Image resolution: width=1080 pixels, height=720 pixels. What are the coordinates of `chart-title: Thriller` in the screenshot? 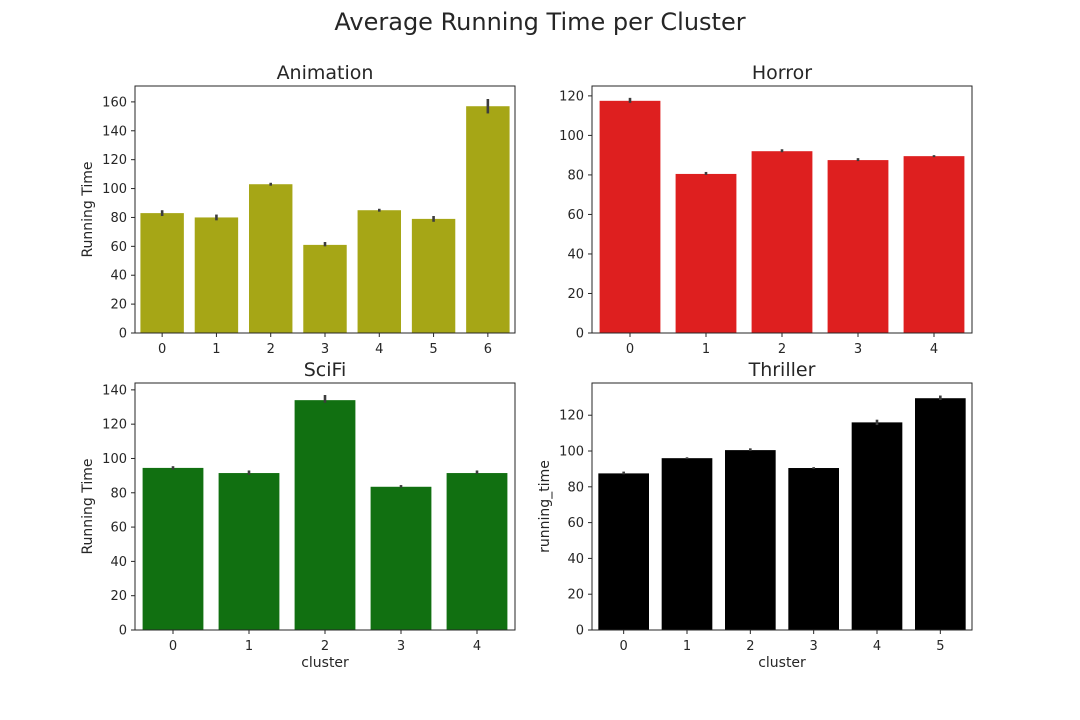 It's located at (782, 370).